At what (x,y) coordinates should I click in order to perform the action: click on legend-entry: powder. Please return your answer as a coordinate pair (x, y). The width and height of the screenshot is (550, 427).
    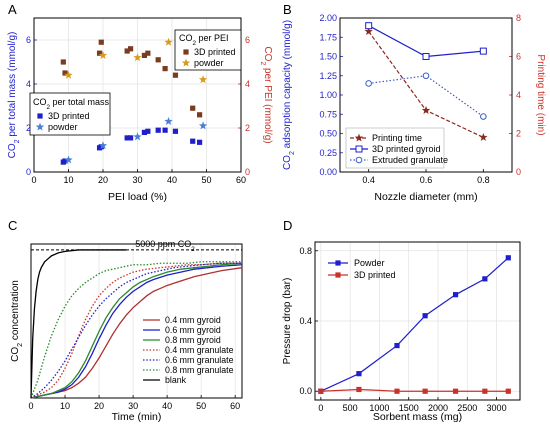
    Looking at the image, I should click on (209, 63).